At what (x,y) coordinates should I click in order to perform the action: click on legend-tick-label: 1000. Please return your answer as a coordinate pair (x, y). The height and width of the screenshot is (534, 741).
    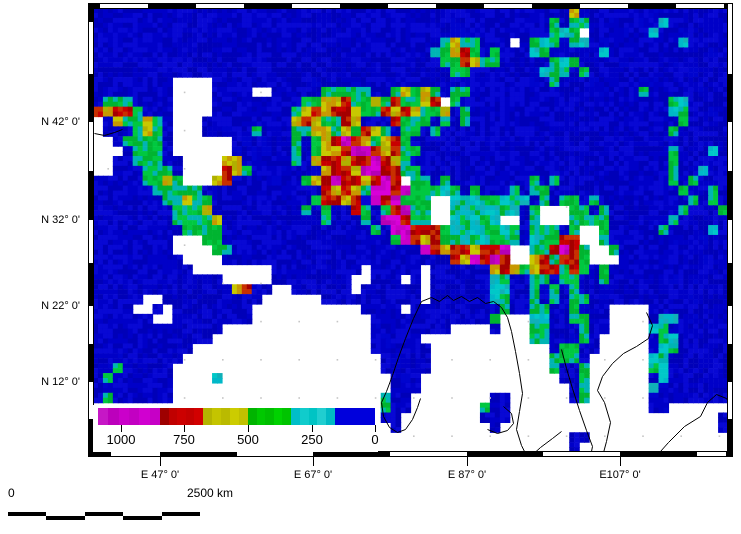
    Looking at the image, I should click on (121, 439).